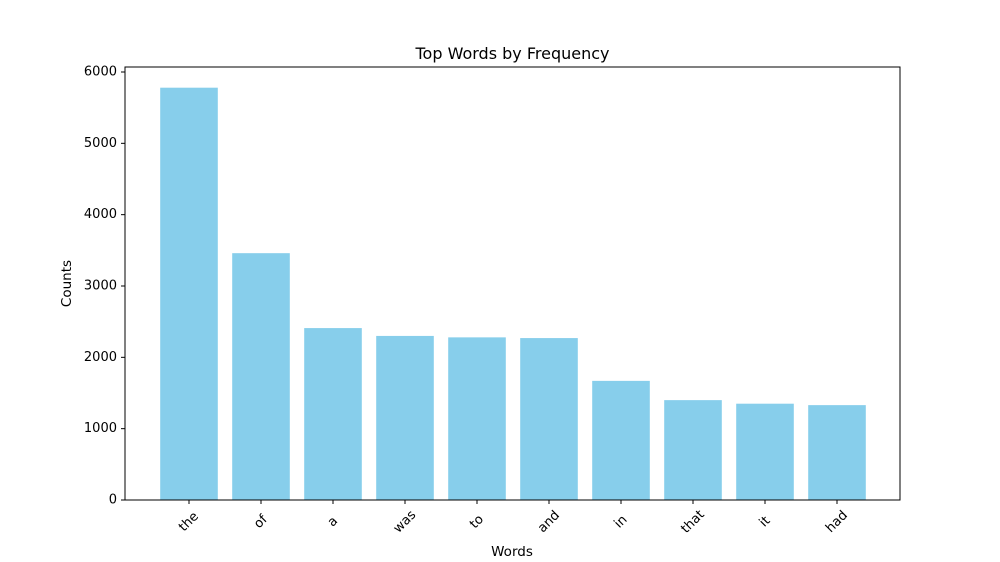 The image size is (1000, 562). I want to click on bar-was, so click(405, 417).